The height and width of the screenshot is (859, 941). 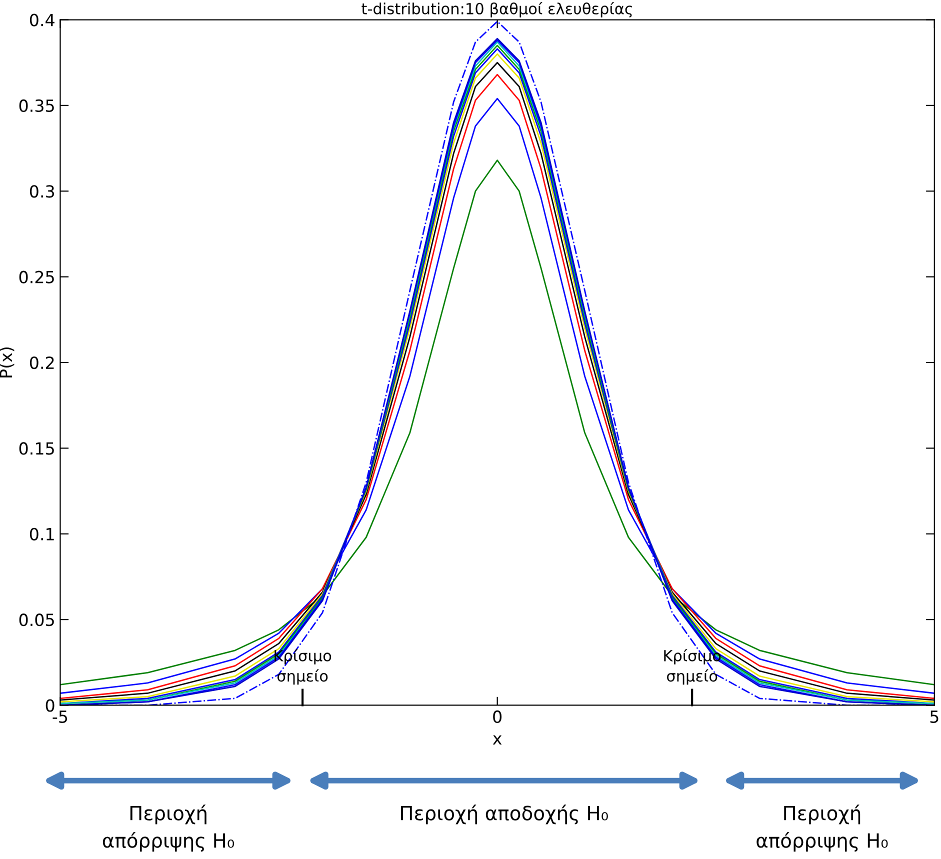 What do you see at coordinates (60, 716) in the screenshot?
I see `x-tick-label: -5` at bounding box center [60, 716].